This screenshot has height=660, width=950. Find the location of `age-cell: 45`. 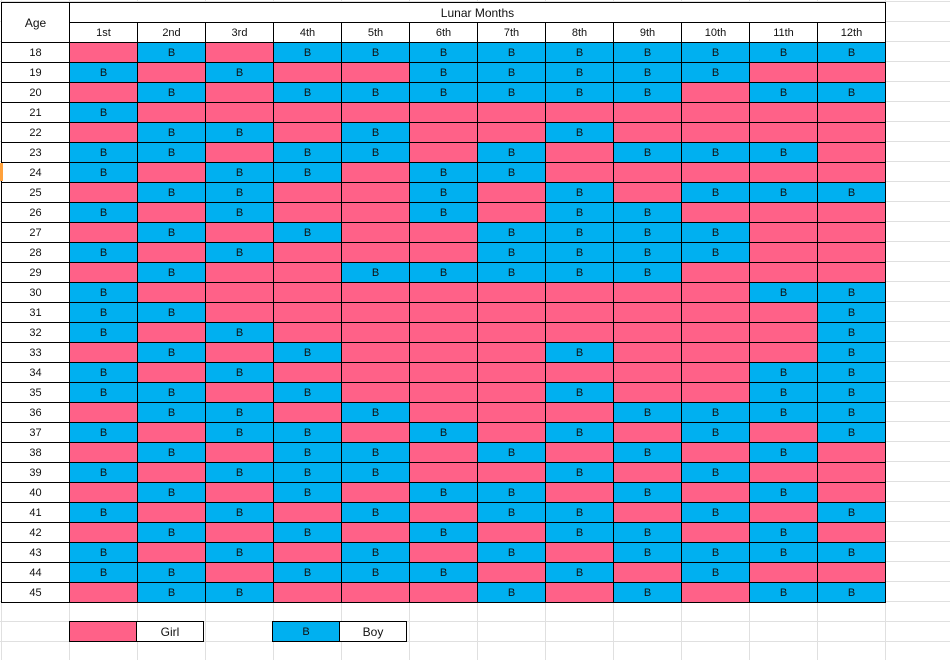

age-cell: 45 is located at coordinates (35, 592).